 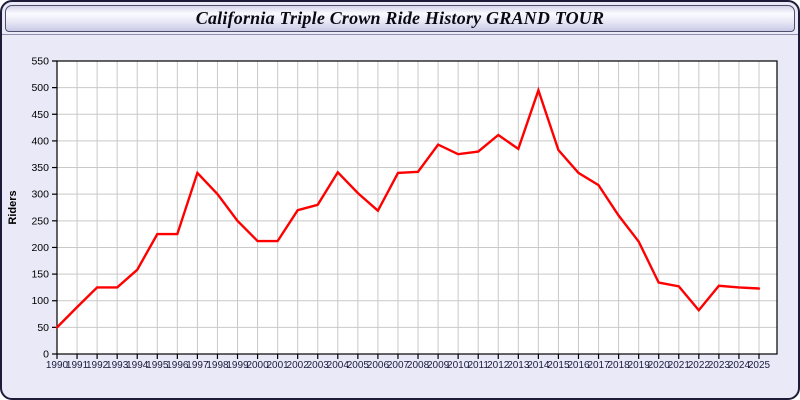 I want to click on svg-text: 200, so click(x=40, y=248).